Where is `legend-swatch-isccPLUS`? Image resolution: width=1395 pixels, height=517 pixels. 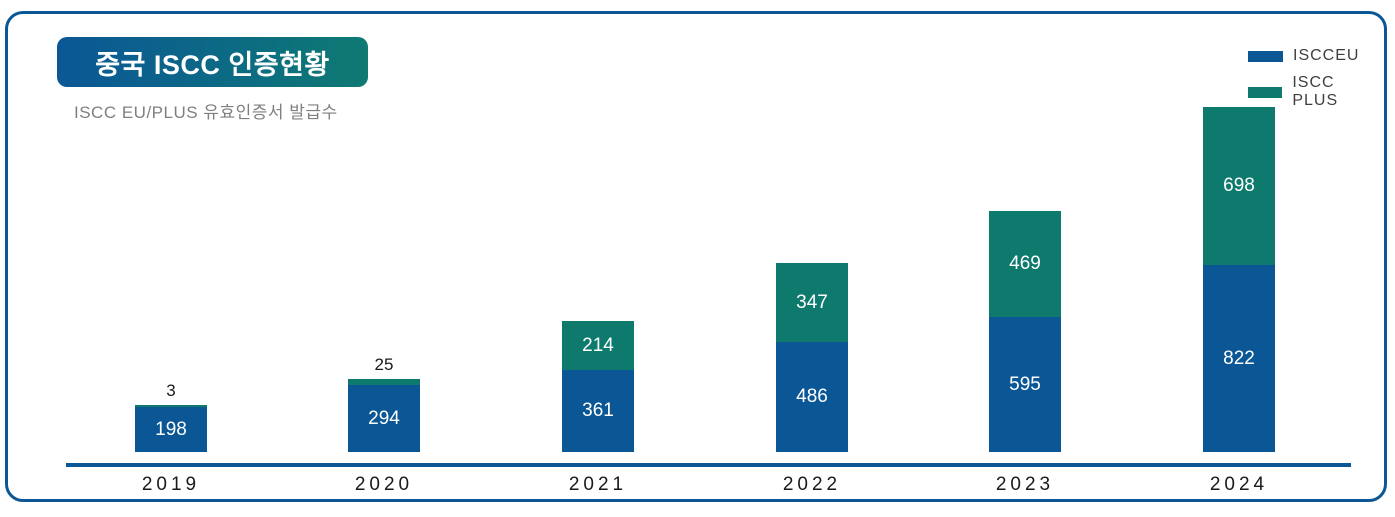 legend-swatch-isccPLUS is located at coordinates (1265, 92).